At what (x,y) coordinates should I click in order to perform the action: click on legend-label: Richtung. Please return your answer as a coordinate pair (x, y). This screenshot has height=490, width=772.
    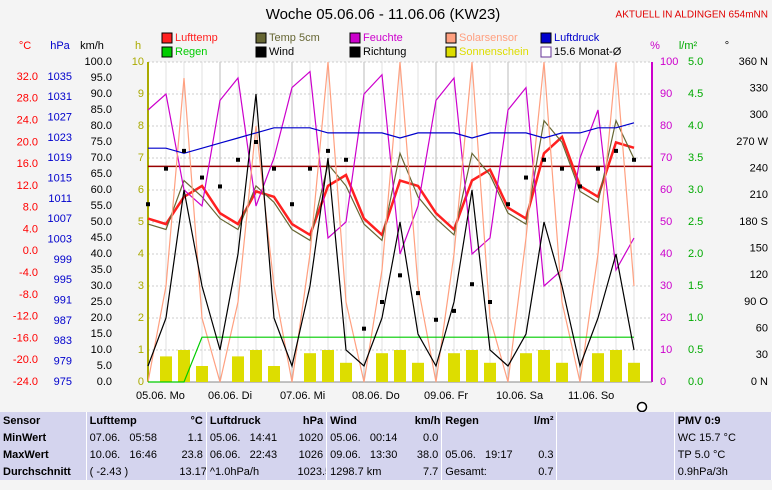
    Looking at the image, I should click on (384, 52).